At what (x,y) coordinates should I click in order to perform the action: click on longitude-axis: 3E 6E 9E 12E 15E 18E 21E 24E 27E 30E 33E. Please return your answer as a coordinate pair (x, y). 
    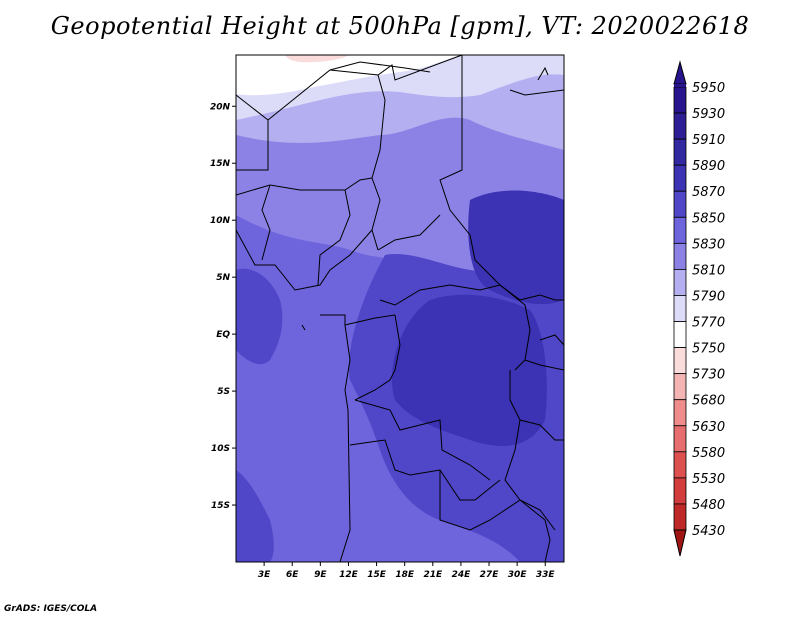
    Looking at the image, I should click on (407, 571).